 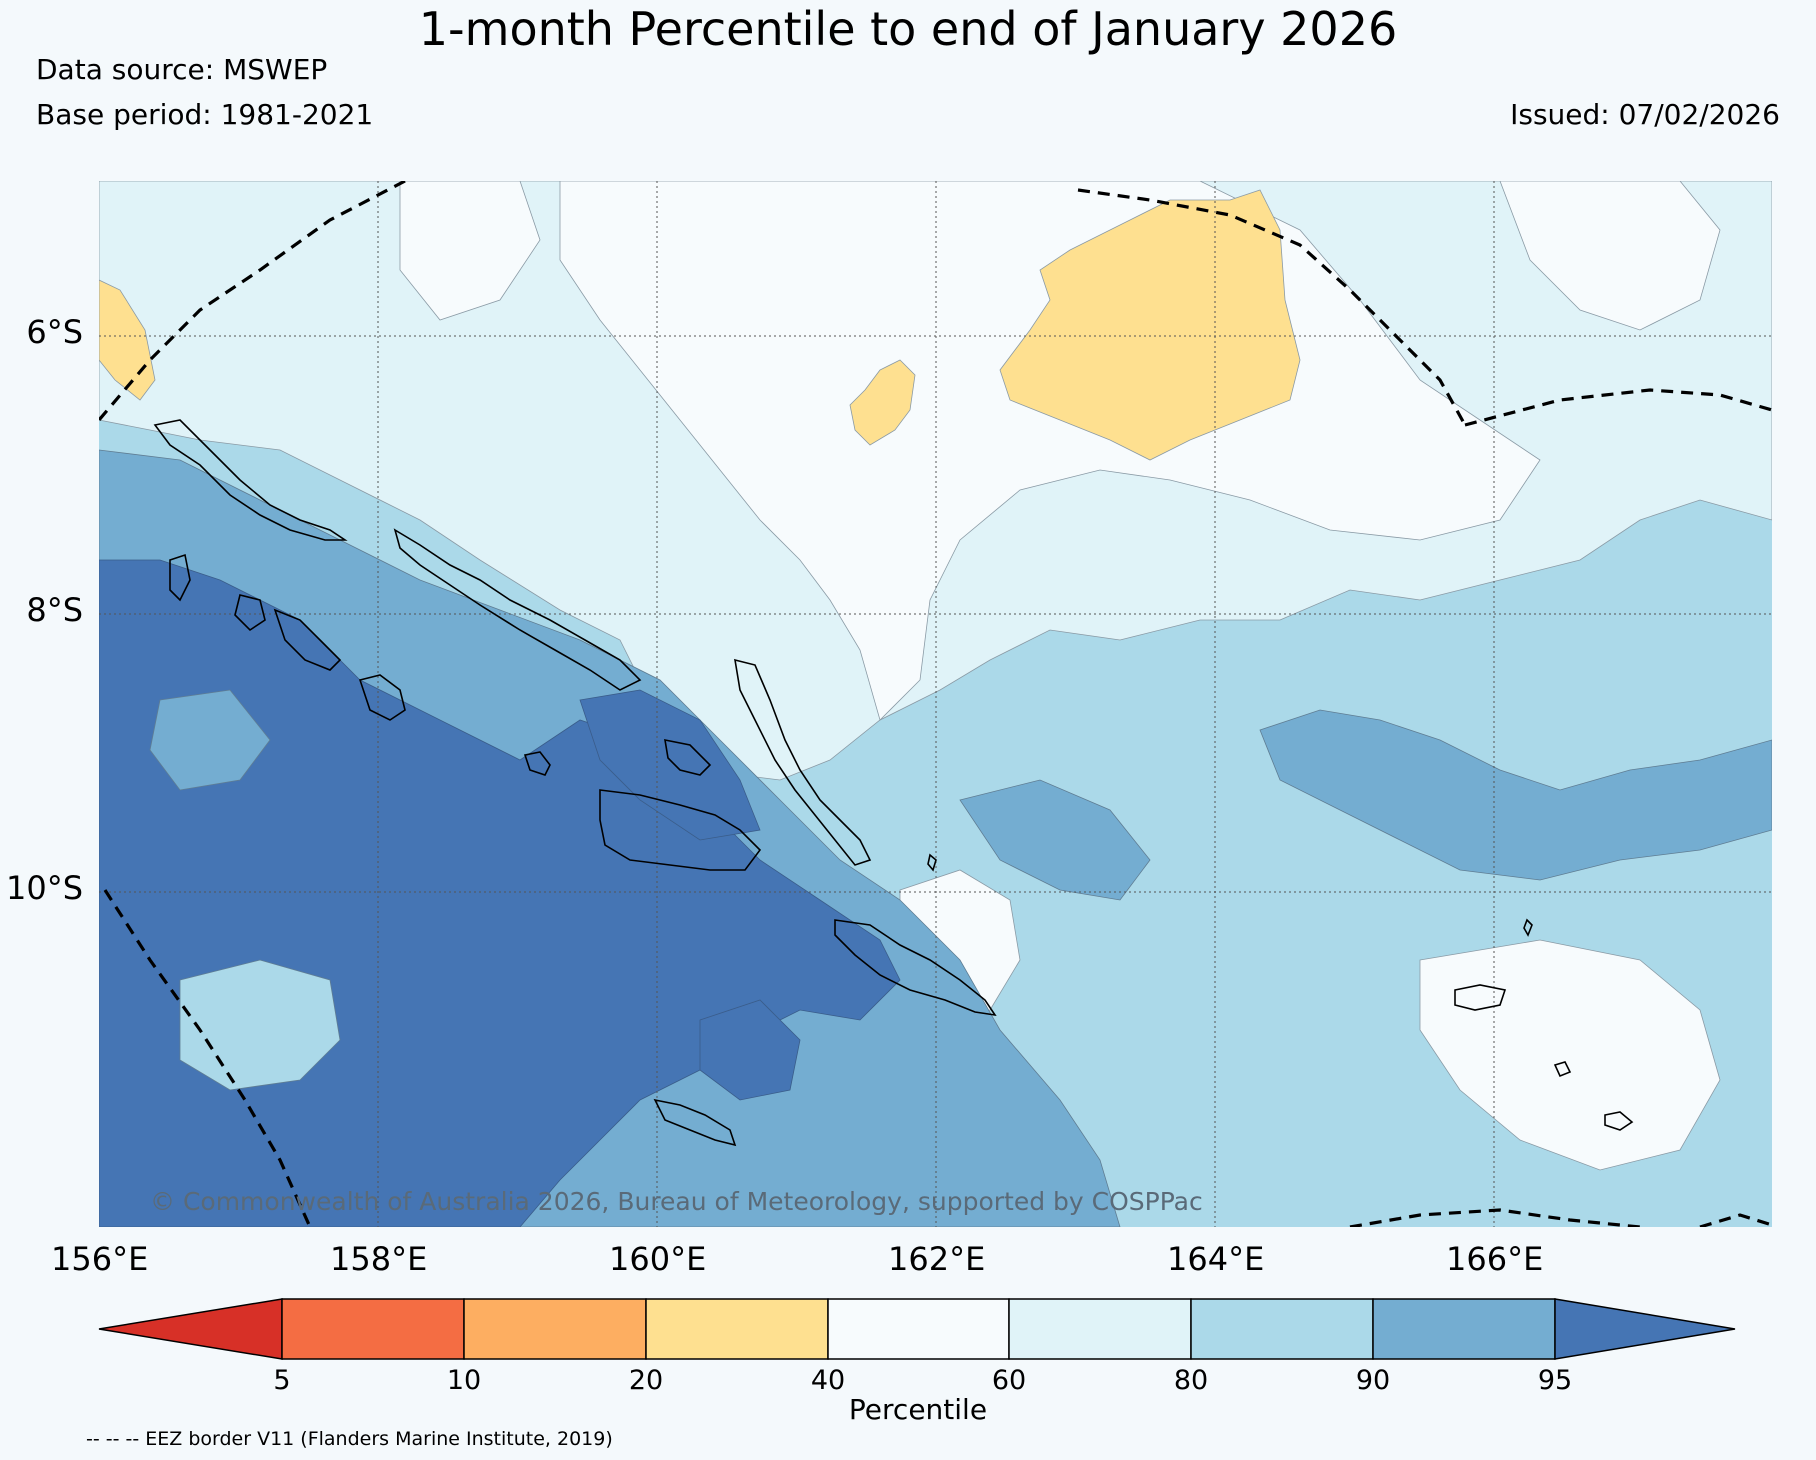 I want to click on colorbar: 5 10 20 40 60 80 90 95 Percentile, so click(x=917, y=1362).